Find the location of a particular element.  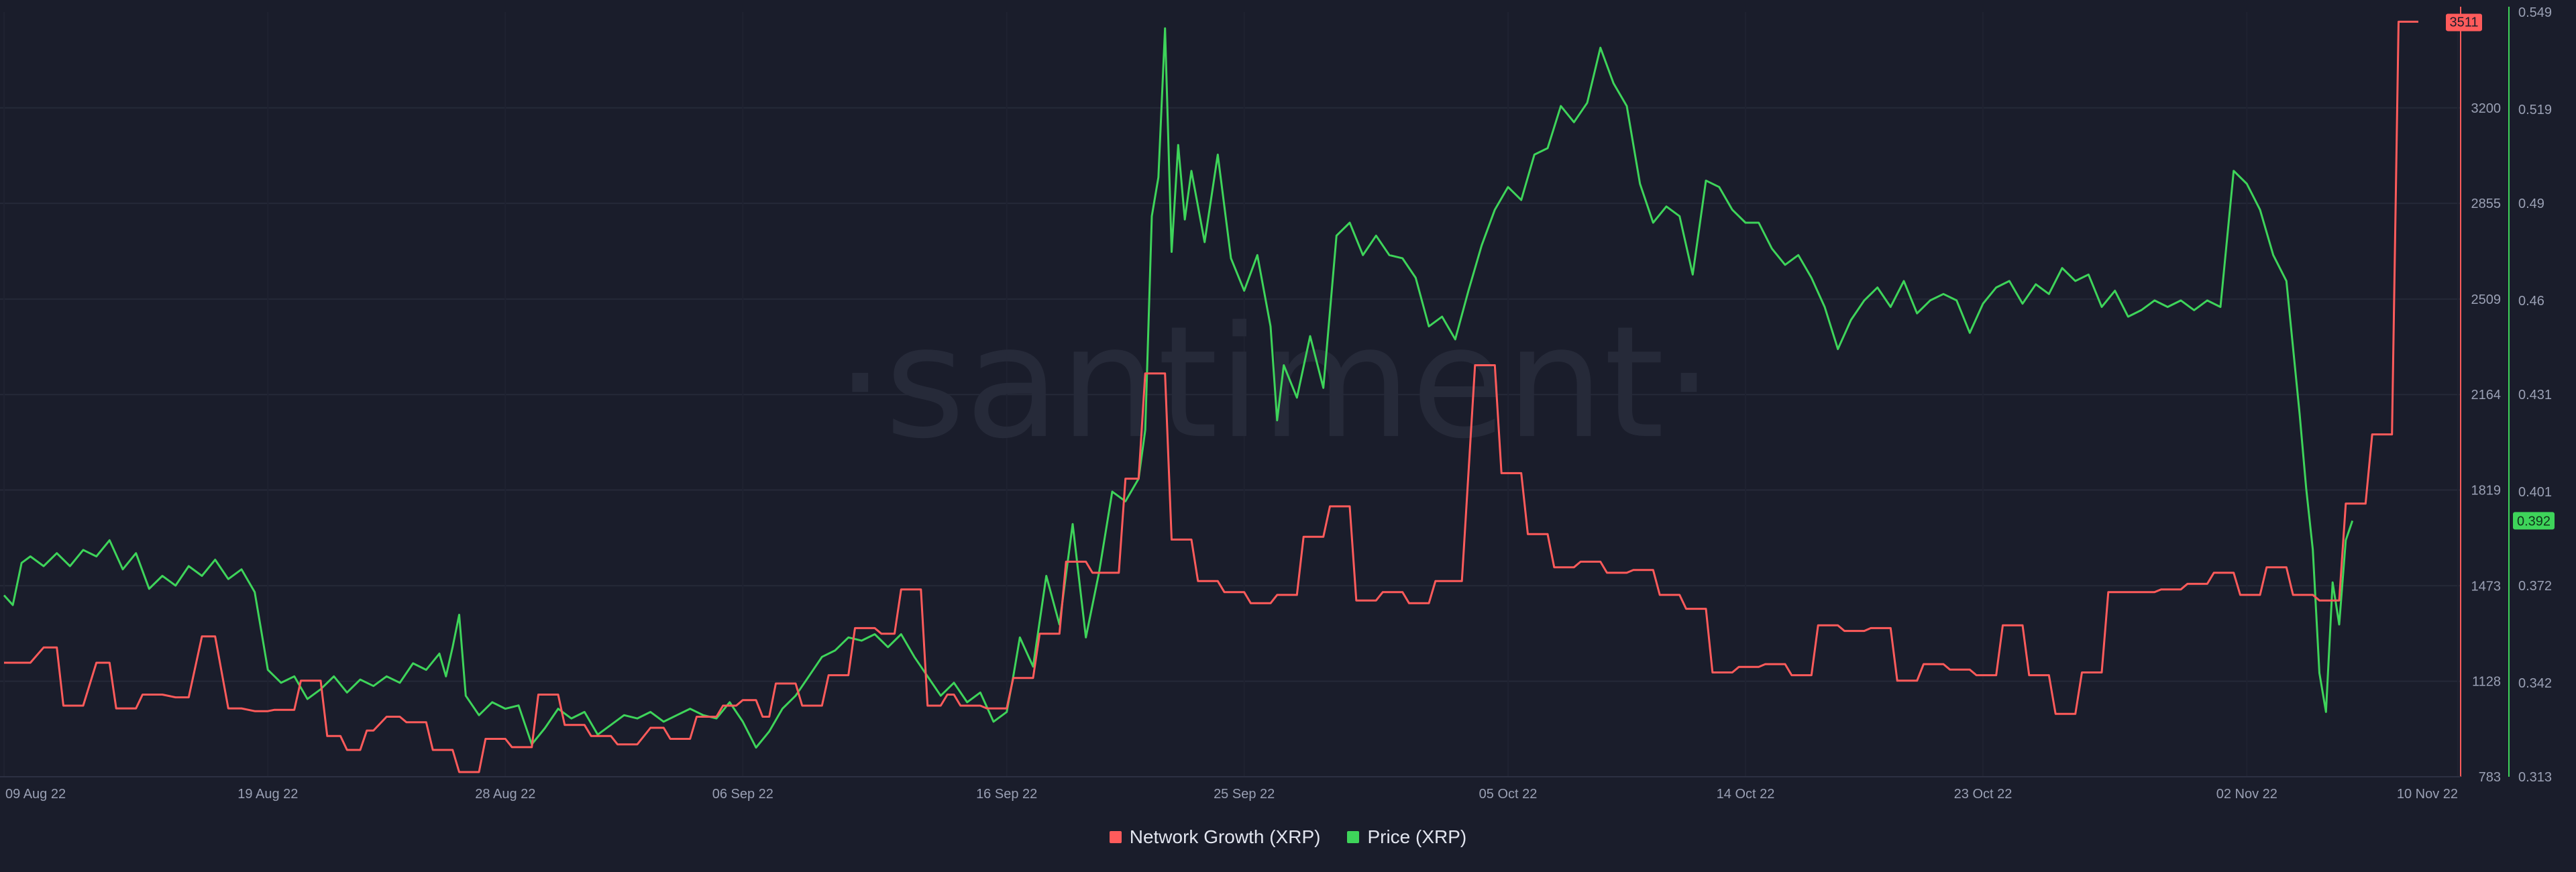

y-tick-network-growth: 2509 is located at coordinates (2486, 299).